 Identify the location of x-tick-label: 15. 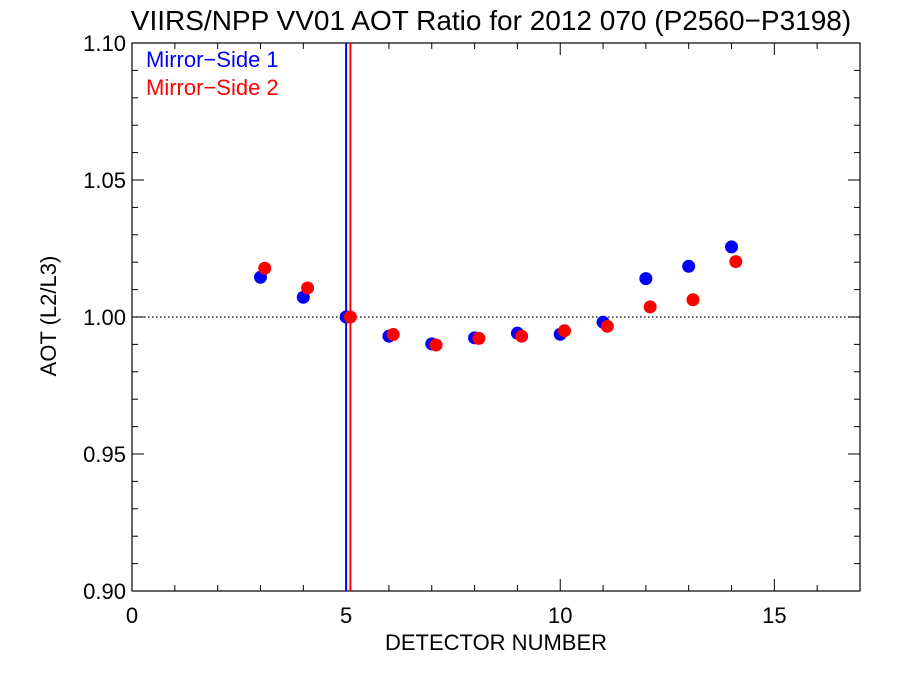
(774, 615).